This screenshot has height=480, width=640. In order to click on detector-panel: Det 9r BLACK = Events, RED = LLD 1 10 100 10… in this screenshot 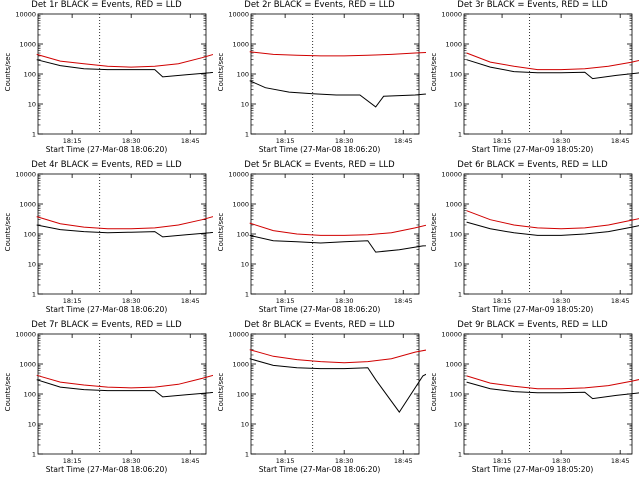, I will do `click(532, 400)`.